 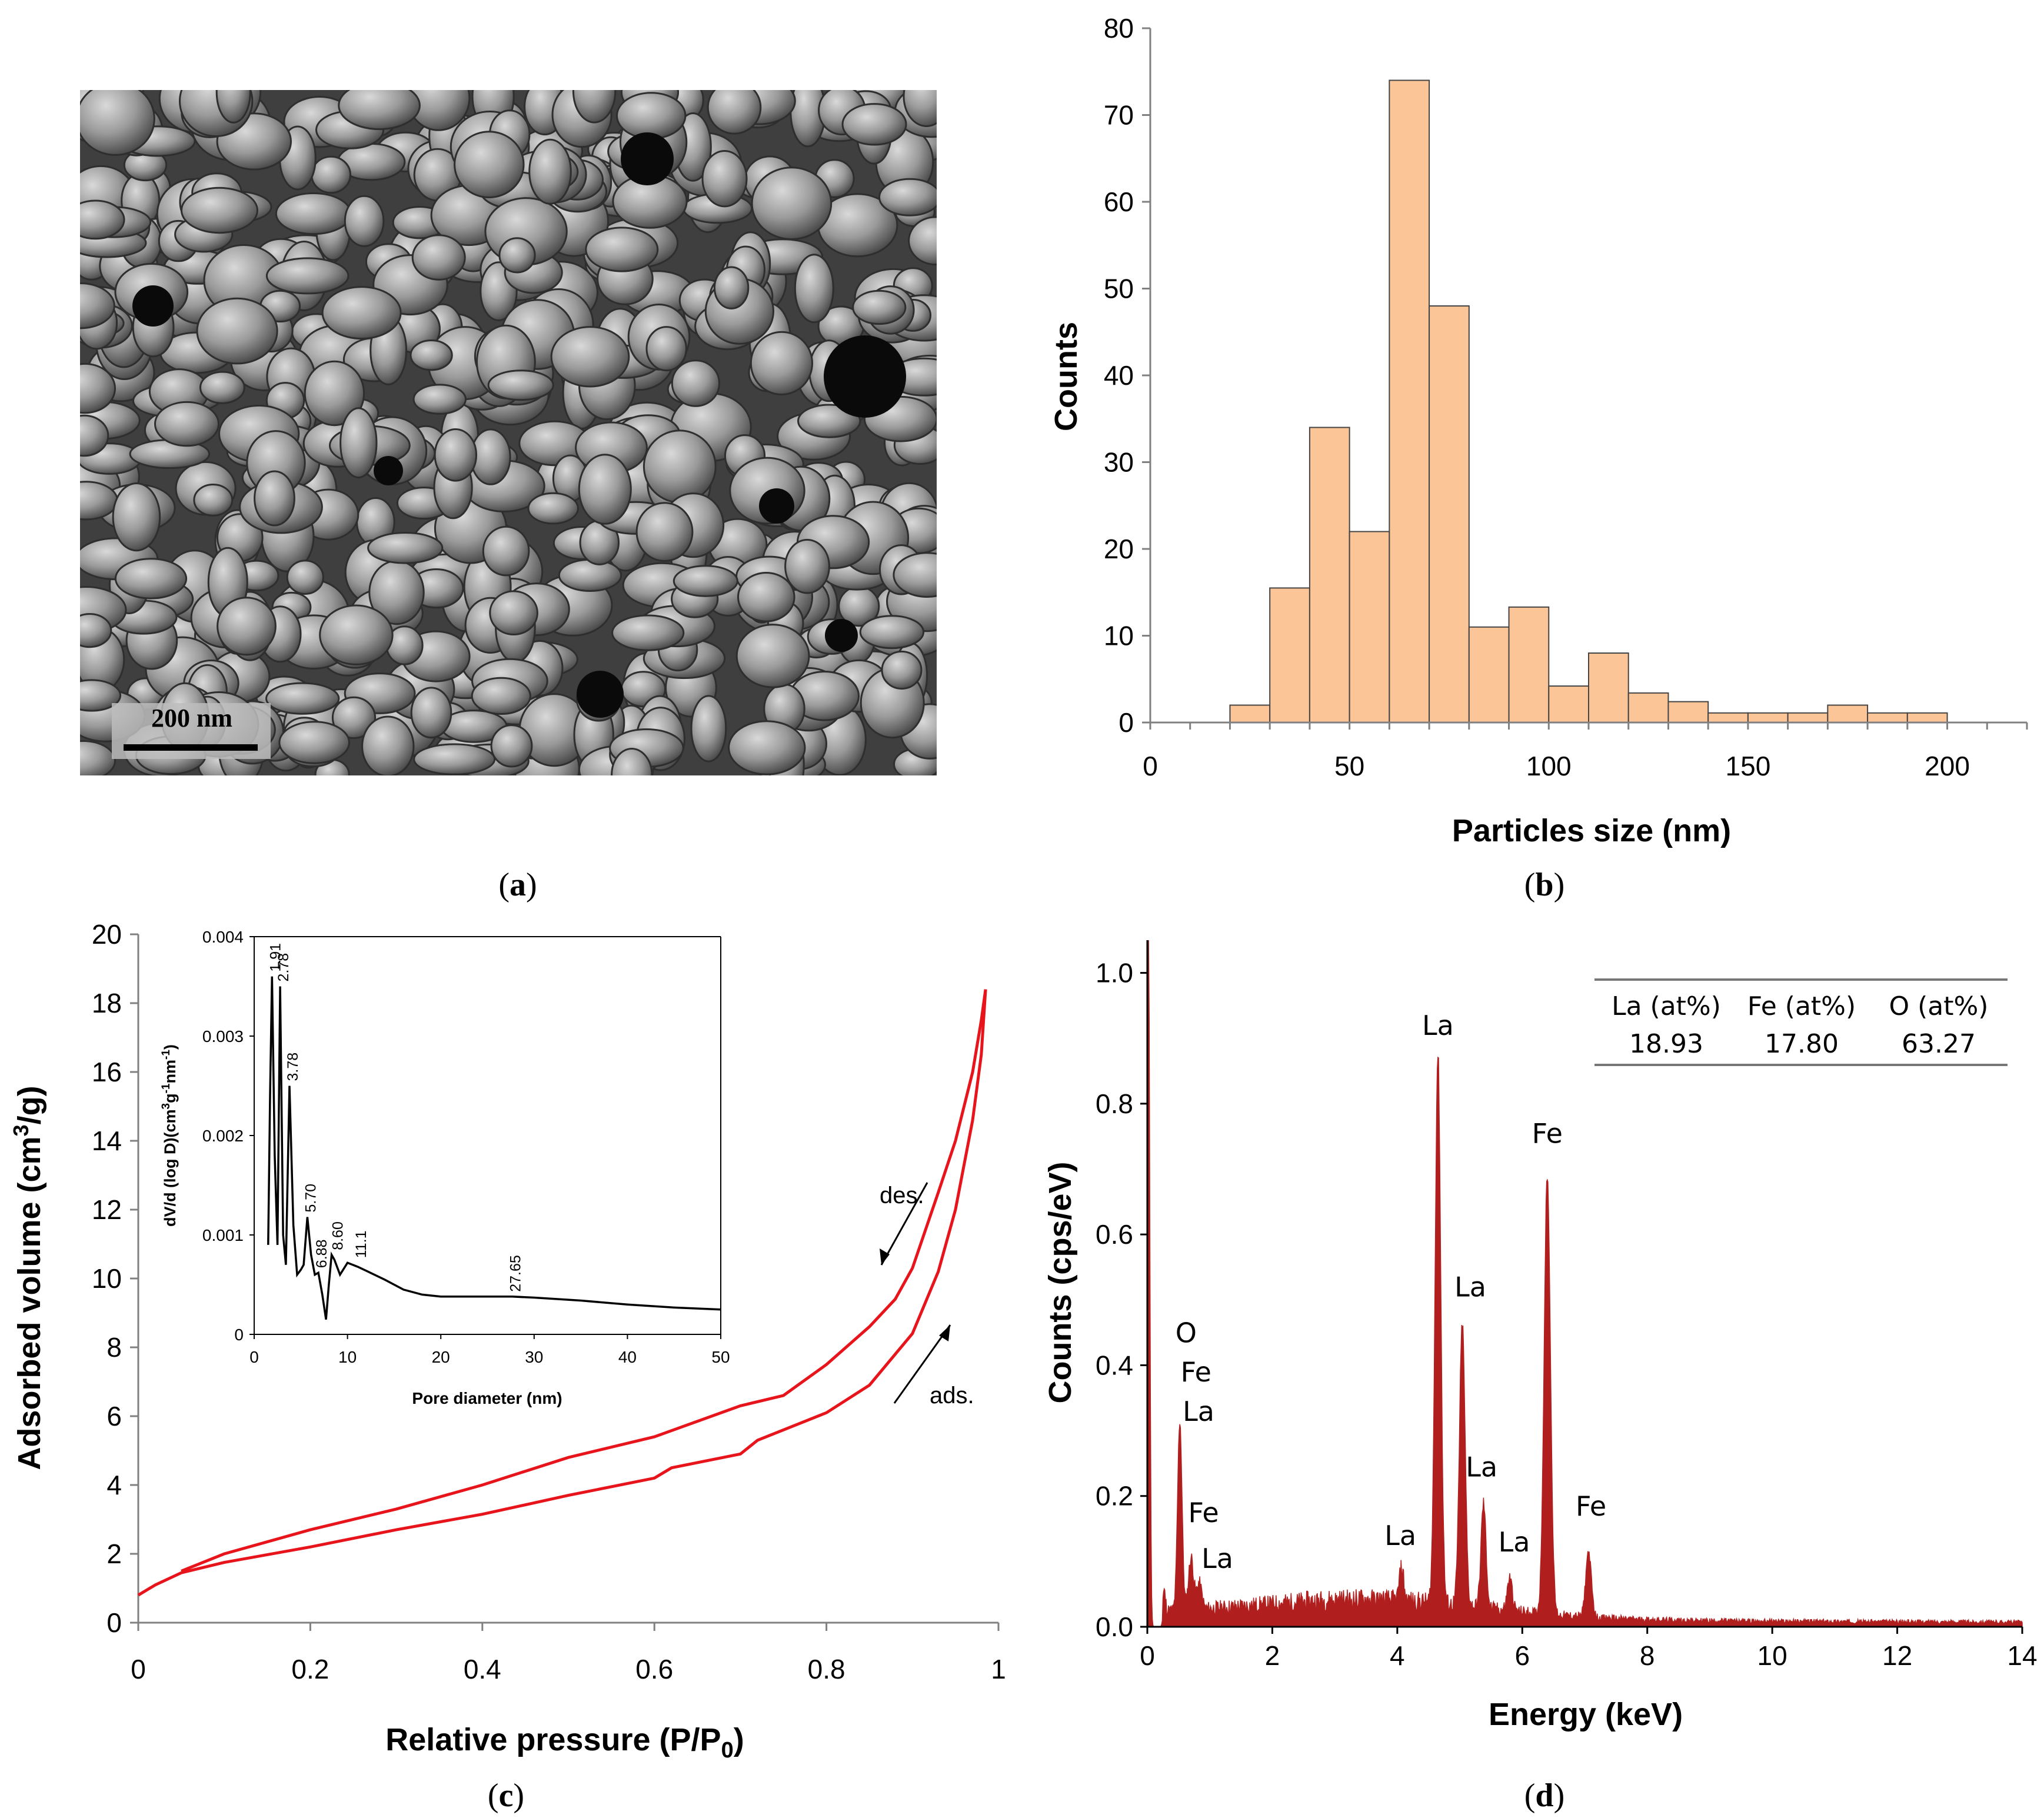 What do you see at coordinates (107, 1072) in the screenshot?
I see `y-tick-label: 16` at bounding box center [107, 1072].